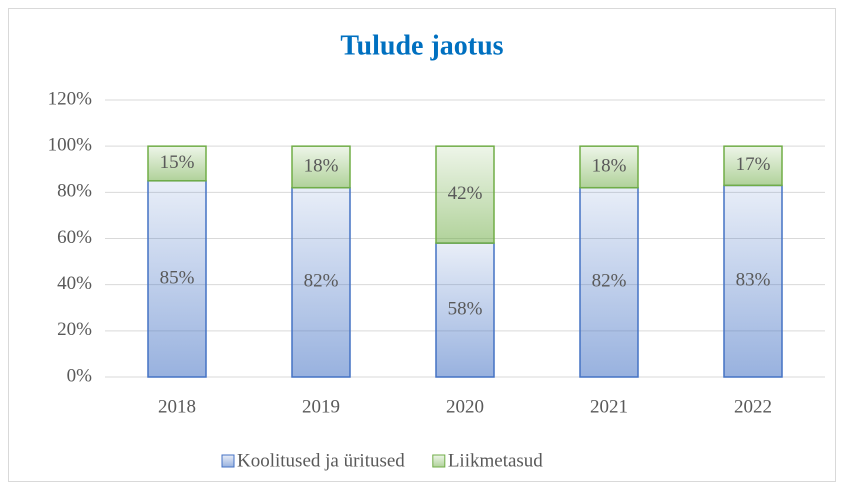 Image resolution: width=844 pixels, height=493 pixels. I want to click on data-label: 85%, so click(177, 277).